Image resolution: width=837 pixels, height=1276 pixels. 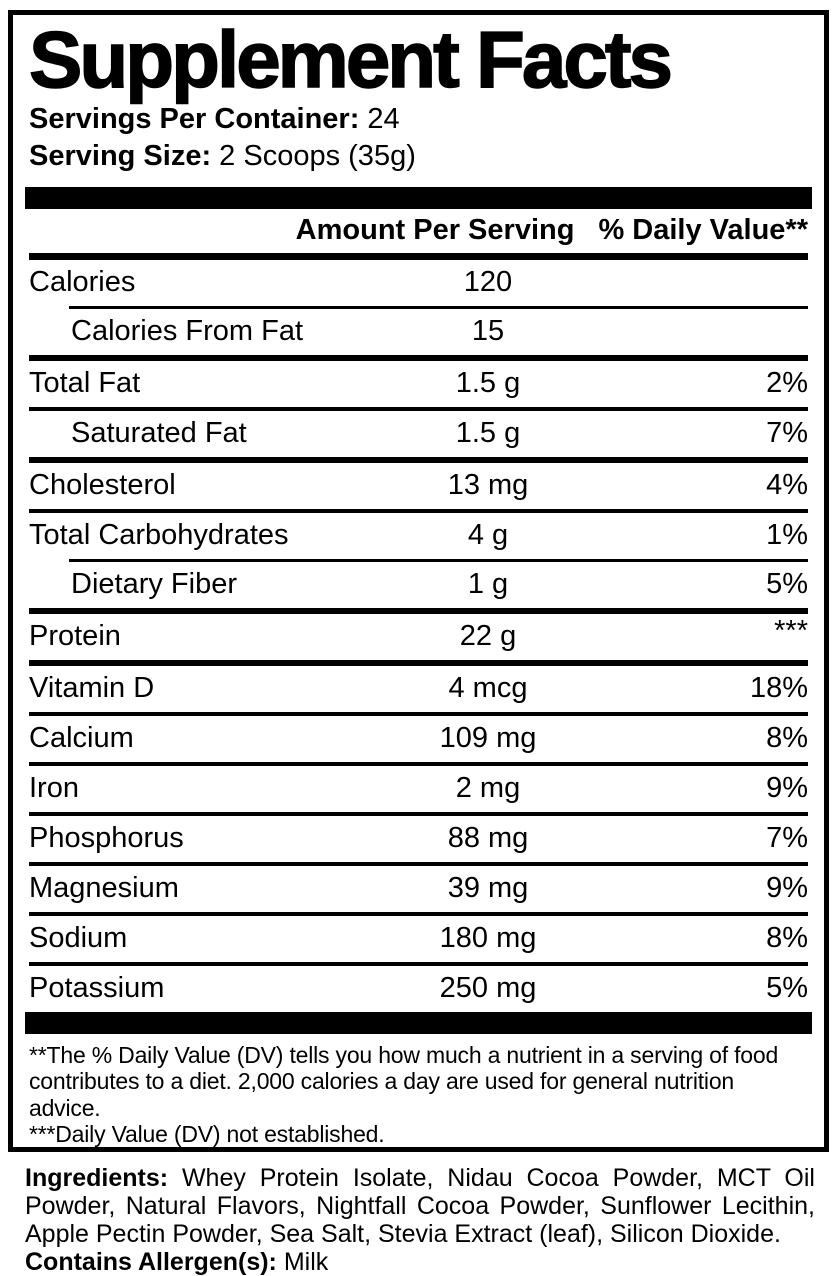 What do you see at coordinates (488, 888) in the screenshot?
I see `nutrient-amount: 39 mg` at bounding box center [488, 888].